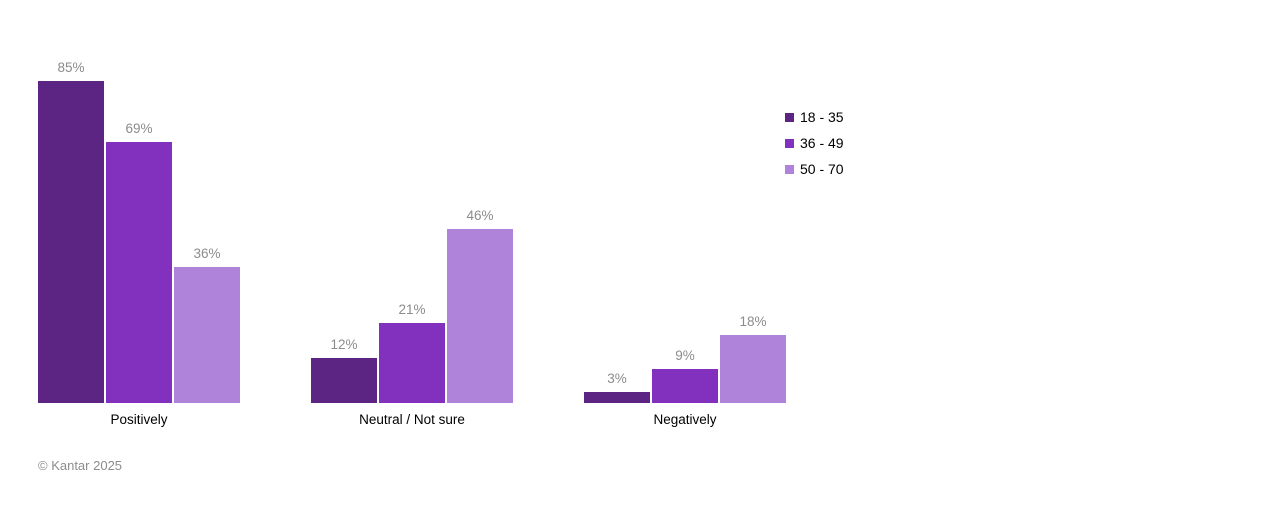  I want to click on value-label: 46%, so click(480, 215).